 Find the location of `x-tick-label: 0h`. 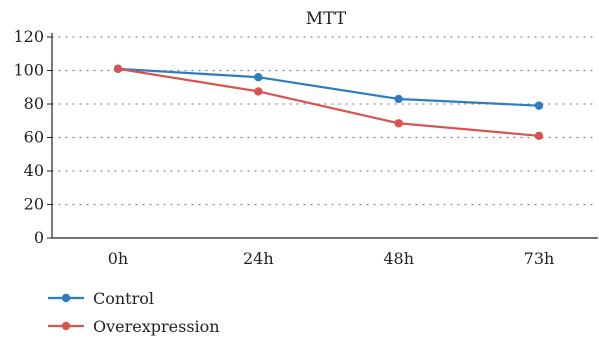

x-tick-label: 0h is located at coordinates (118, 258).